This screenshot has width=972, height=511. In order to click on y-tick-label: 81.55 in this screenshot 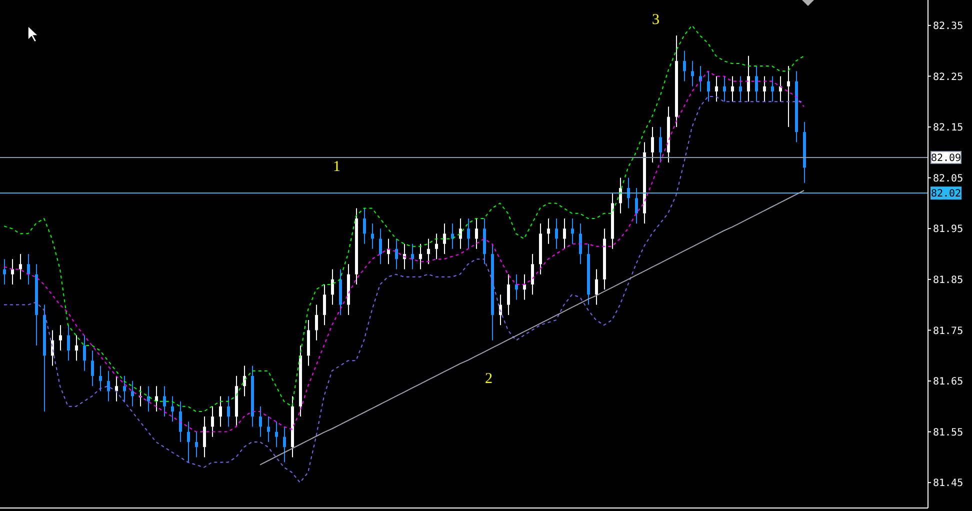, I will do `click(948, 432)`.